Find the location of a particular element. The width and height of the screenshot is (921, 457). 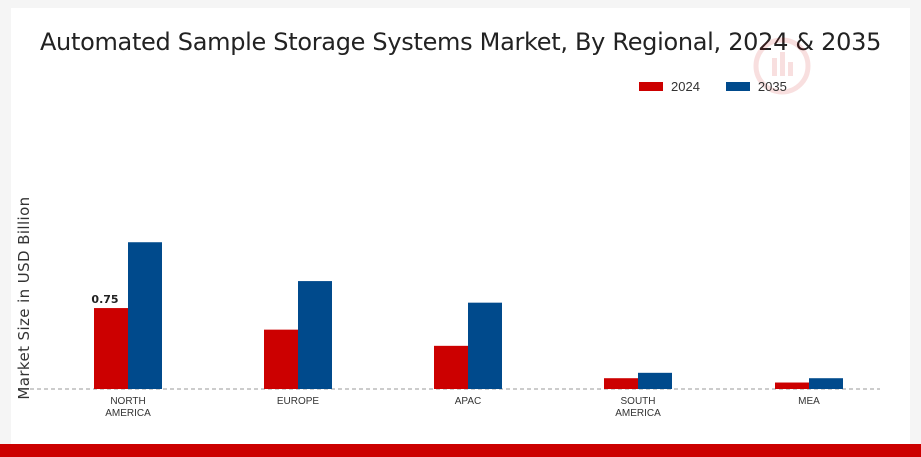

legend-item-2024: 2024 is located at coordinates (669, 86).